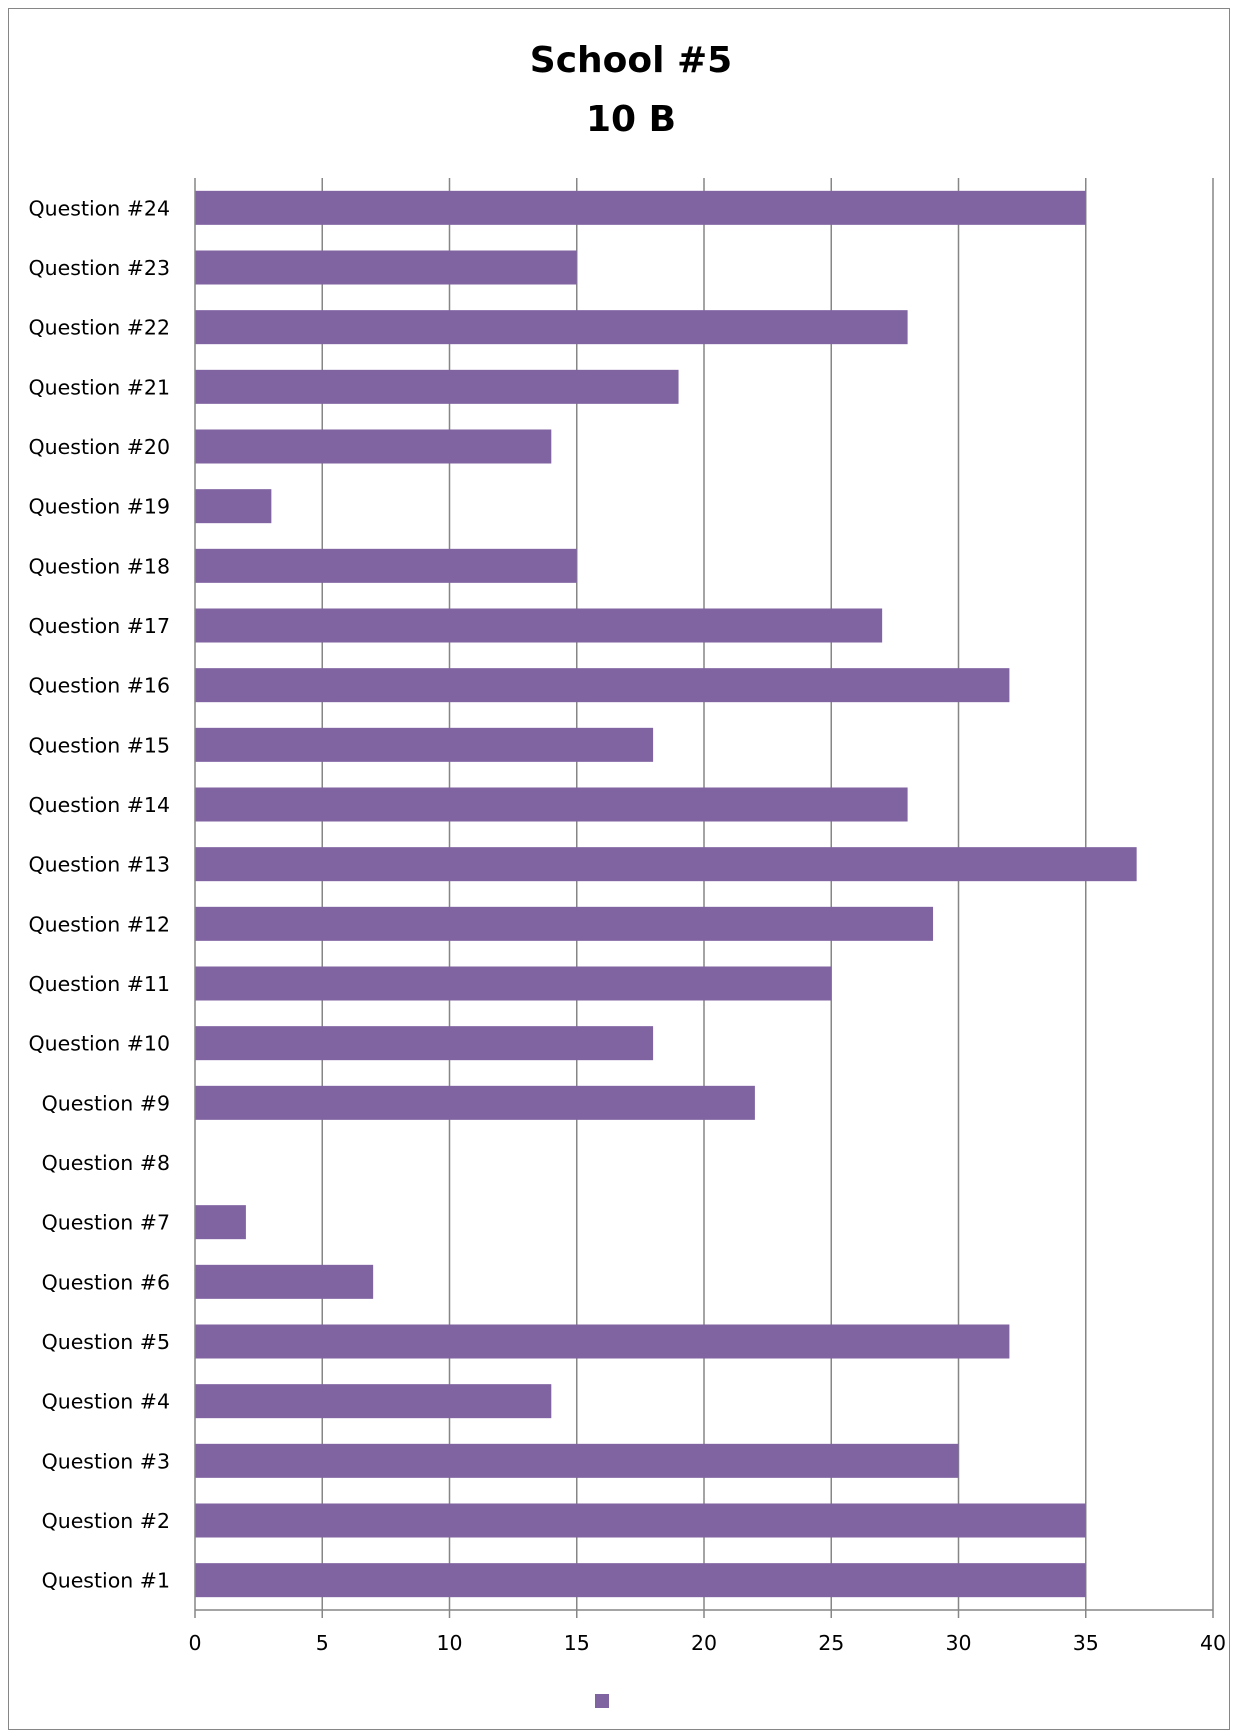 The image size is (1251, 1735). I want to click on category-label: Question #22, so click(99, 328).